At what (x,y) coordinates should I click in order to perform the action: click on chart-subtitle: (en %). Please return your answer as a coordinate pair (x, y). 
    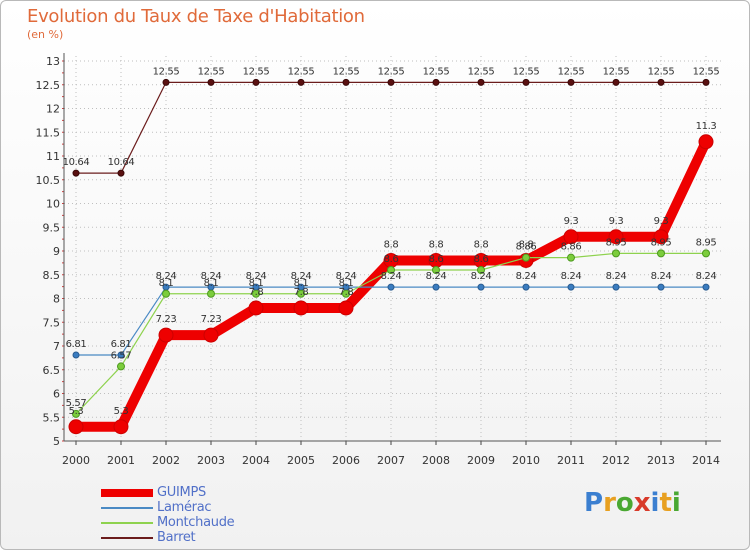
    Looking at the image, I should click on (45, 34).